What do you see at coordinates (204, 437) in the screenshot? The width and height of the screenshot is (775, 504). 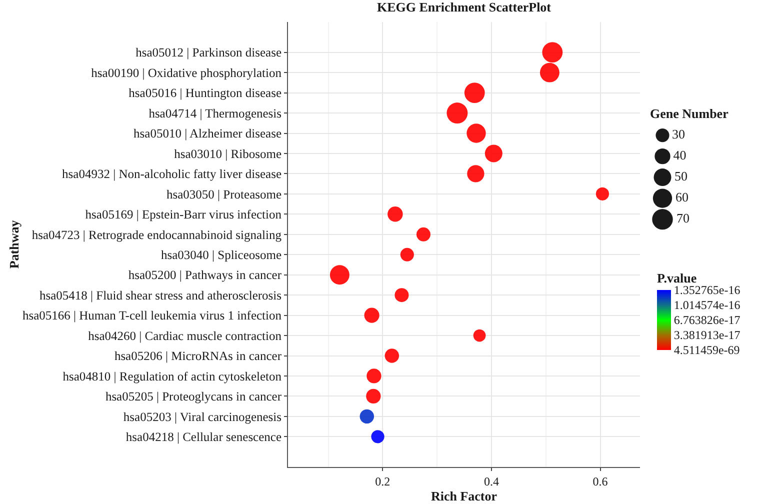 I see `y-tick-label: hsa04218 | Cellular senescence` at bounding box center [204, 437].